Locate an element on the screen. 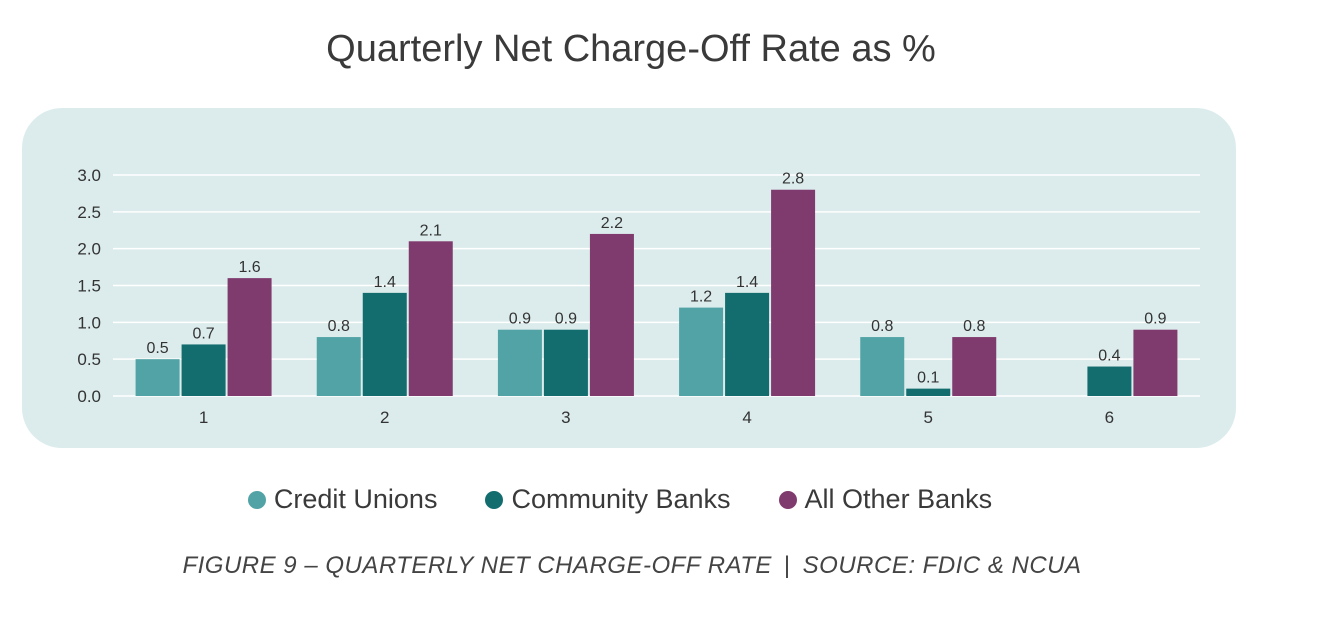 The width and height of the screenshot is (1330, 622). legend-item-credit-unions: Credit Unions is located at coordinates (342, 499).